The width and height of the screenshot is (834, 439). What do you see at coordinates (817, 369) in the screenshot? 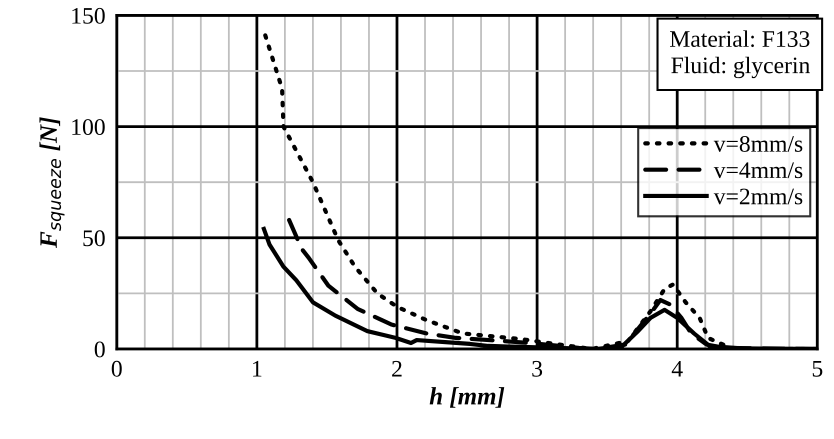
I see `x-tick-label: 5` at bounding box center [817, 369].